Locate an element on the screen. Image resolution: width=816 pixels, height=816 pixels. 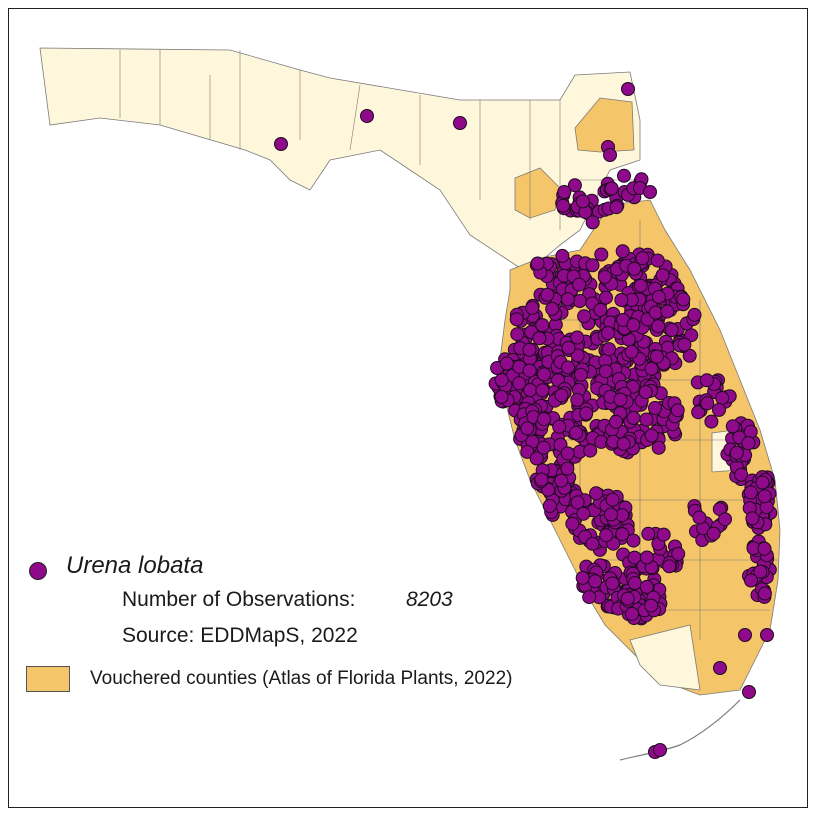
observation-legend-symbol is located at coordinates (38, 571).